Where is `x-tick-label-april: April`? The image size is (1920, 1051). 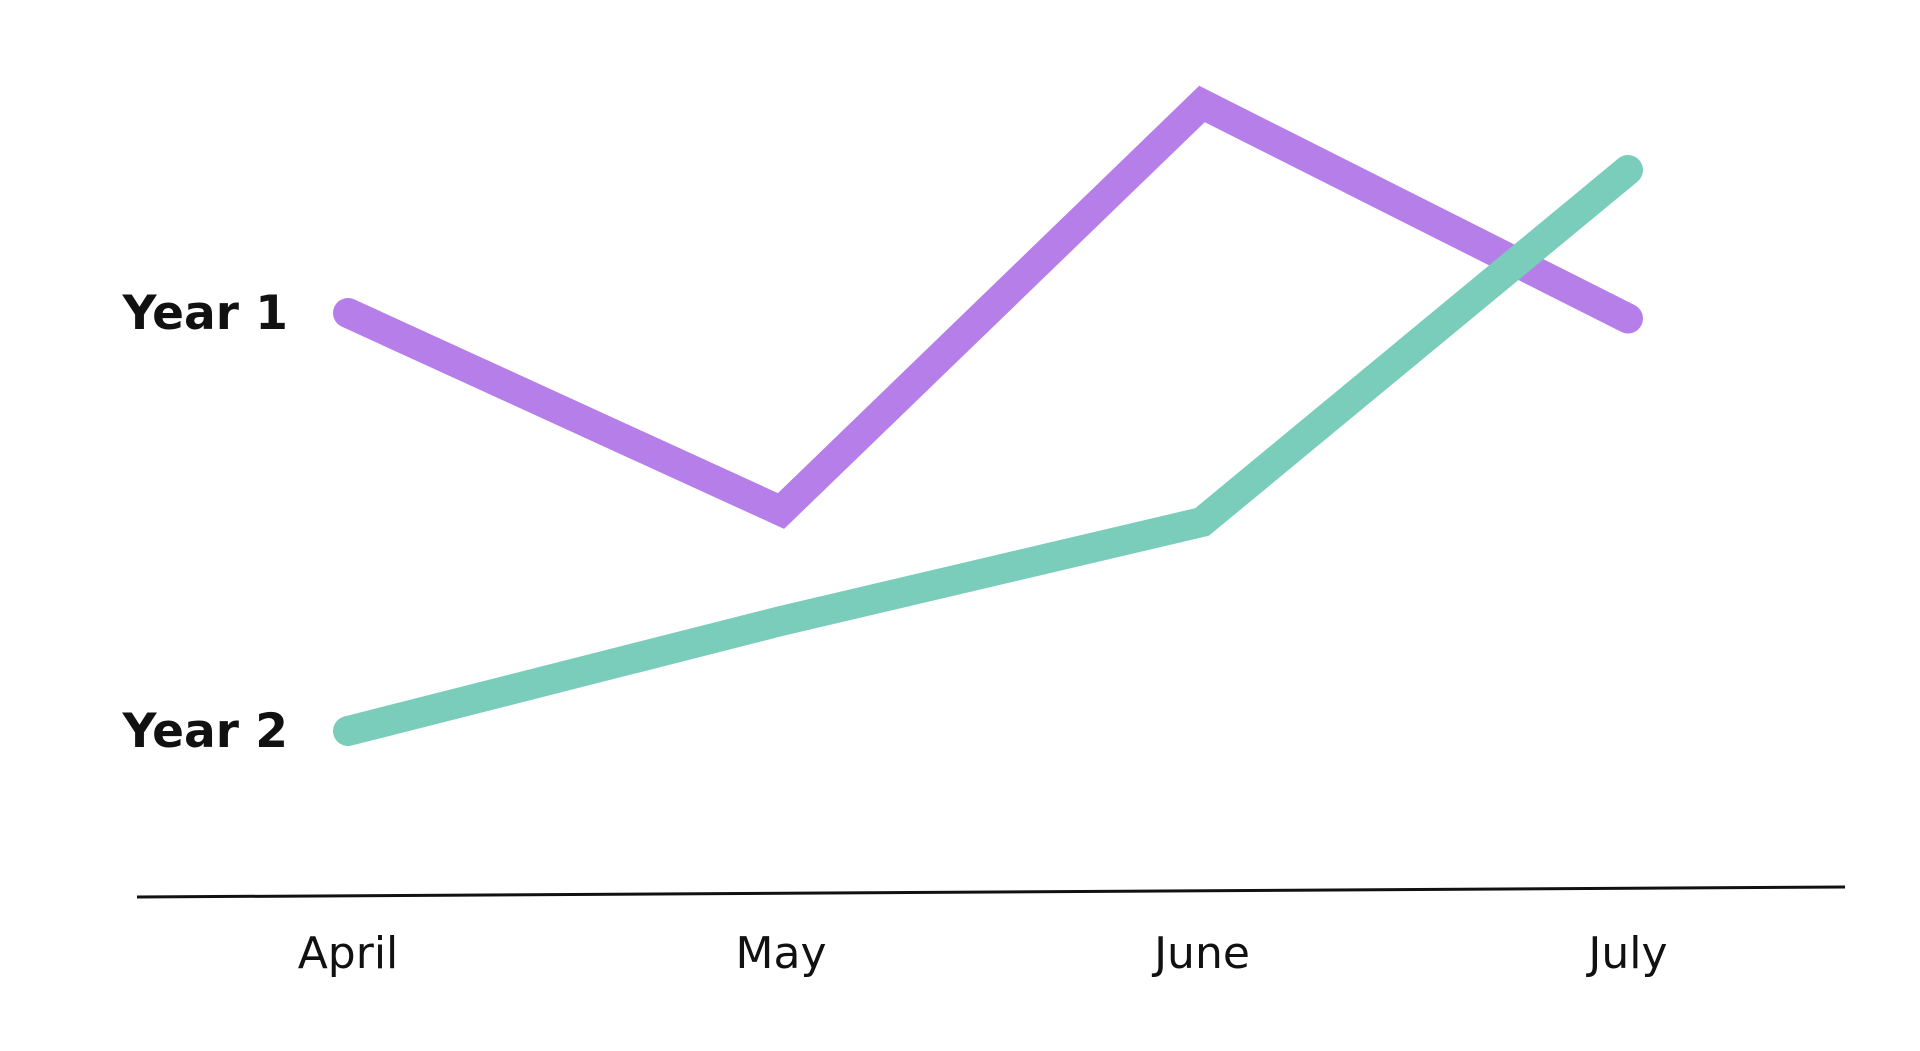 x-tick-label-april: April is located at coordinates (348, 953).